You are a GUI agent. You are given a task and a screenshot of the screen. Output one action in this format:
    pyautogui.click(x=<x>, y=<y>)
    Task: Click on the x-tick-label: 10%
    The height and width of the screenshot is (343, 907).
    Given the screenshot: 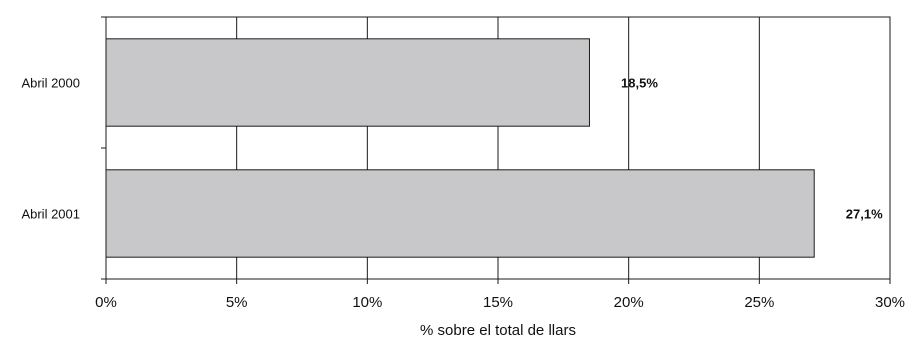 What is the action you would take?
    pyautogui.click(x=367, y=302)
    